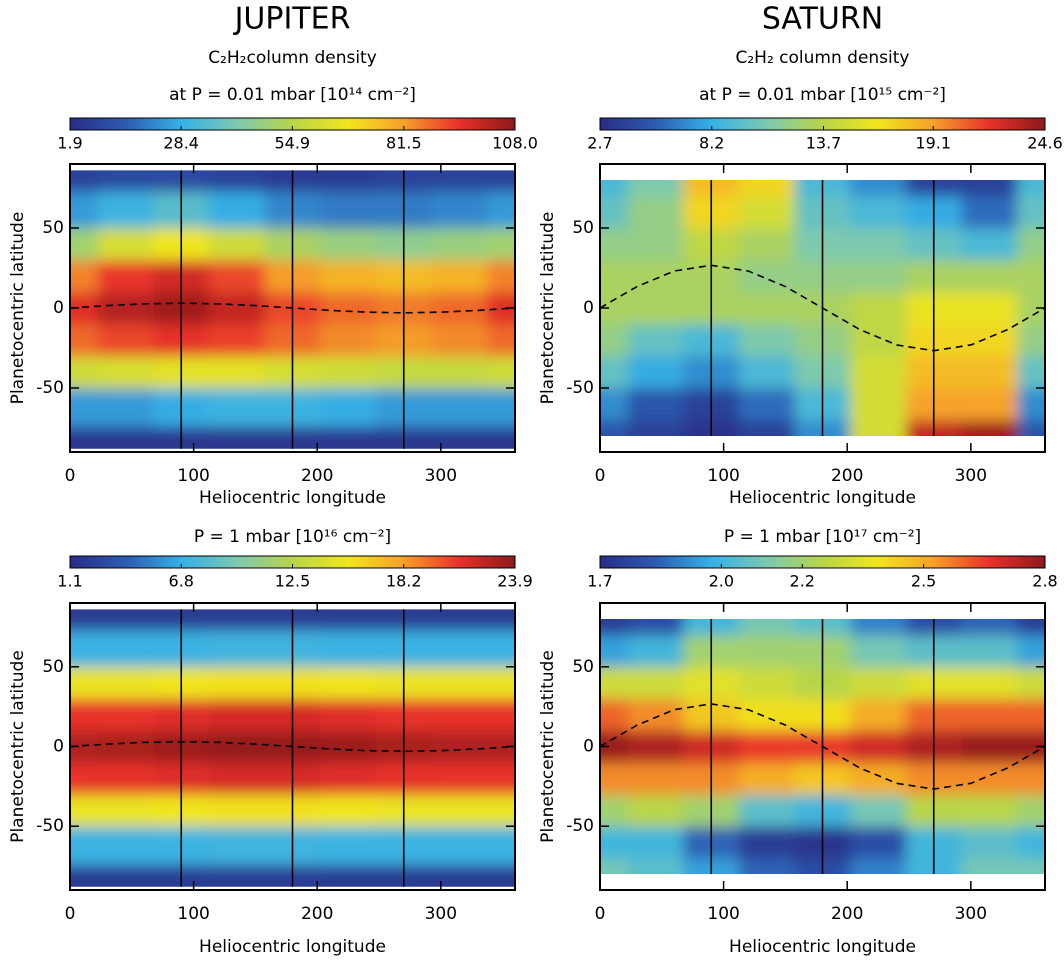  What do you see at coordinates (599, 143) in the screenshot?
I see `colorbar-tick-label: 2.7` at bounding box center [599, 143].